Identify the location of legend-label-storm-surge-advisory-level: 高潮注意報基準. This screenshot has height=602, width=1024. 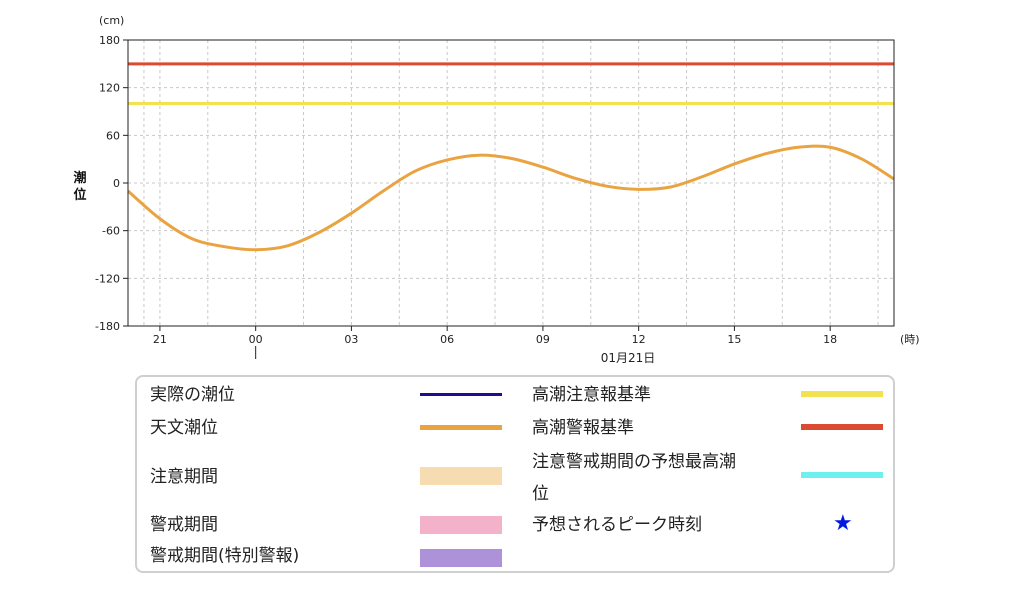
(591, 395).